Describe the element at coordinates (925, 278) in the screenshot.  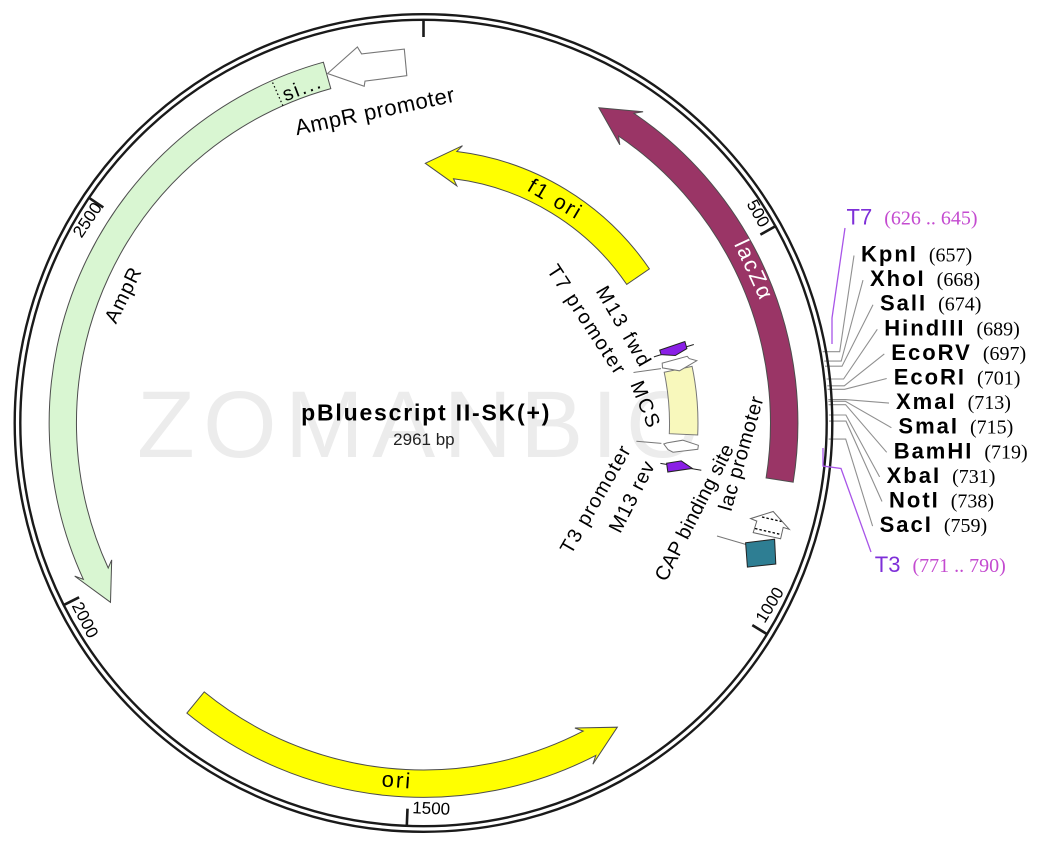
I see `svg-text:XhoI(668): XhoI (668)` at that location.